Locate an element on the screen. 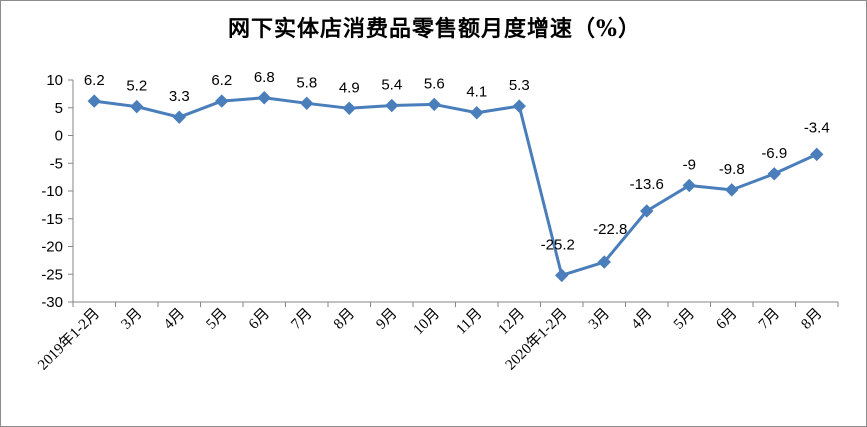 The width and height of the screenshot is (867, 427). data-label: -9 is located at coordinates (689, 164).